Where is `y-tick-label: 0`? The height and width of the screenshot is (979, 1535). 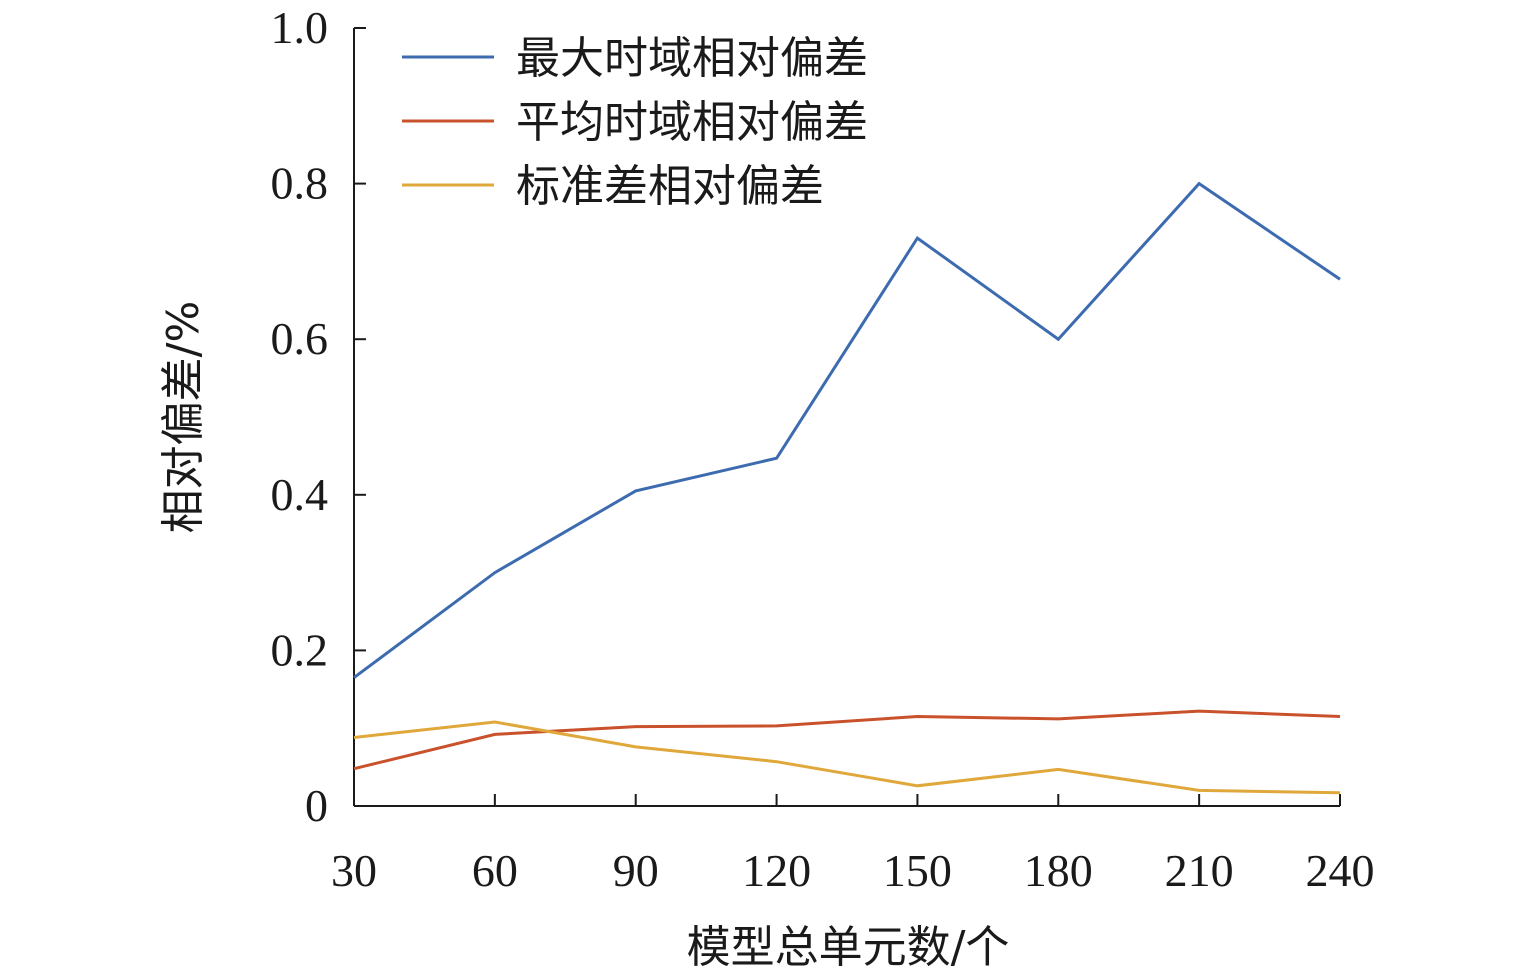 y-tick-label: 0 is located at coordinates (316, 805).